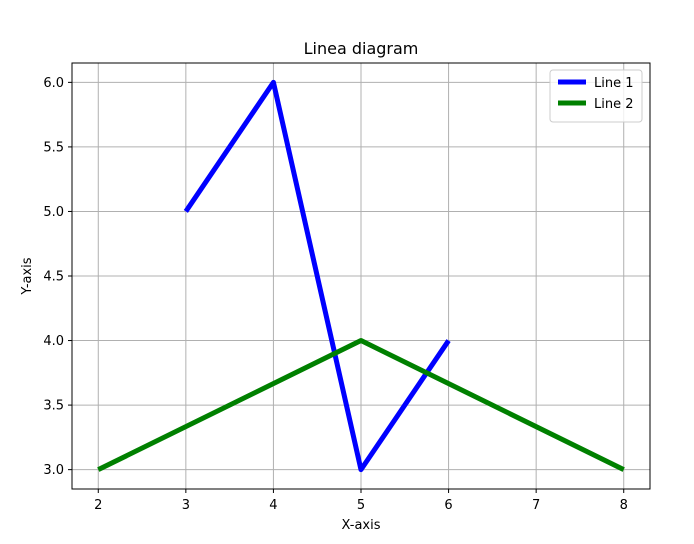 This screenshot has width=694, height=544. Describe the element at coordinates (448, 505) in the screenshot. I see `x-tick-label: 6` at that location.